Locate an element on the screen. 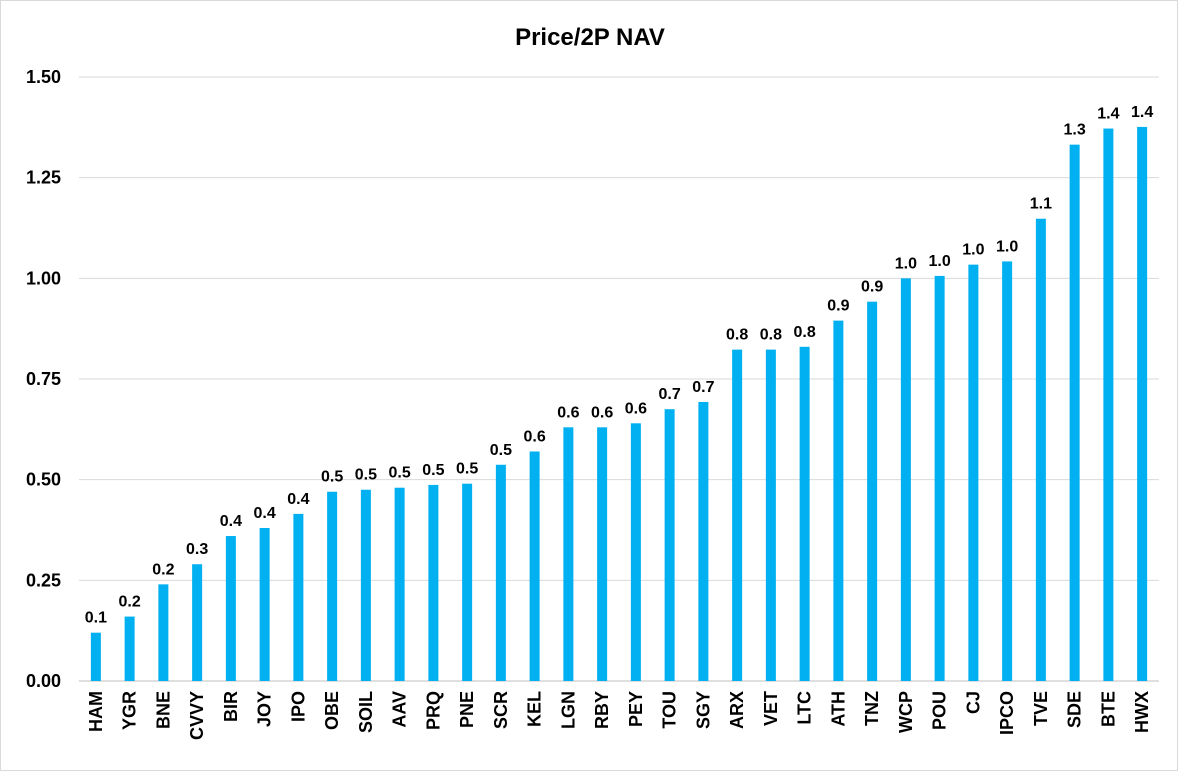 Image resolution: width=1178 pixels, height=772 pixels. bar-pey is located at coordinates (635, 552).